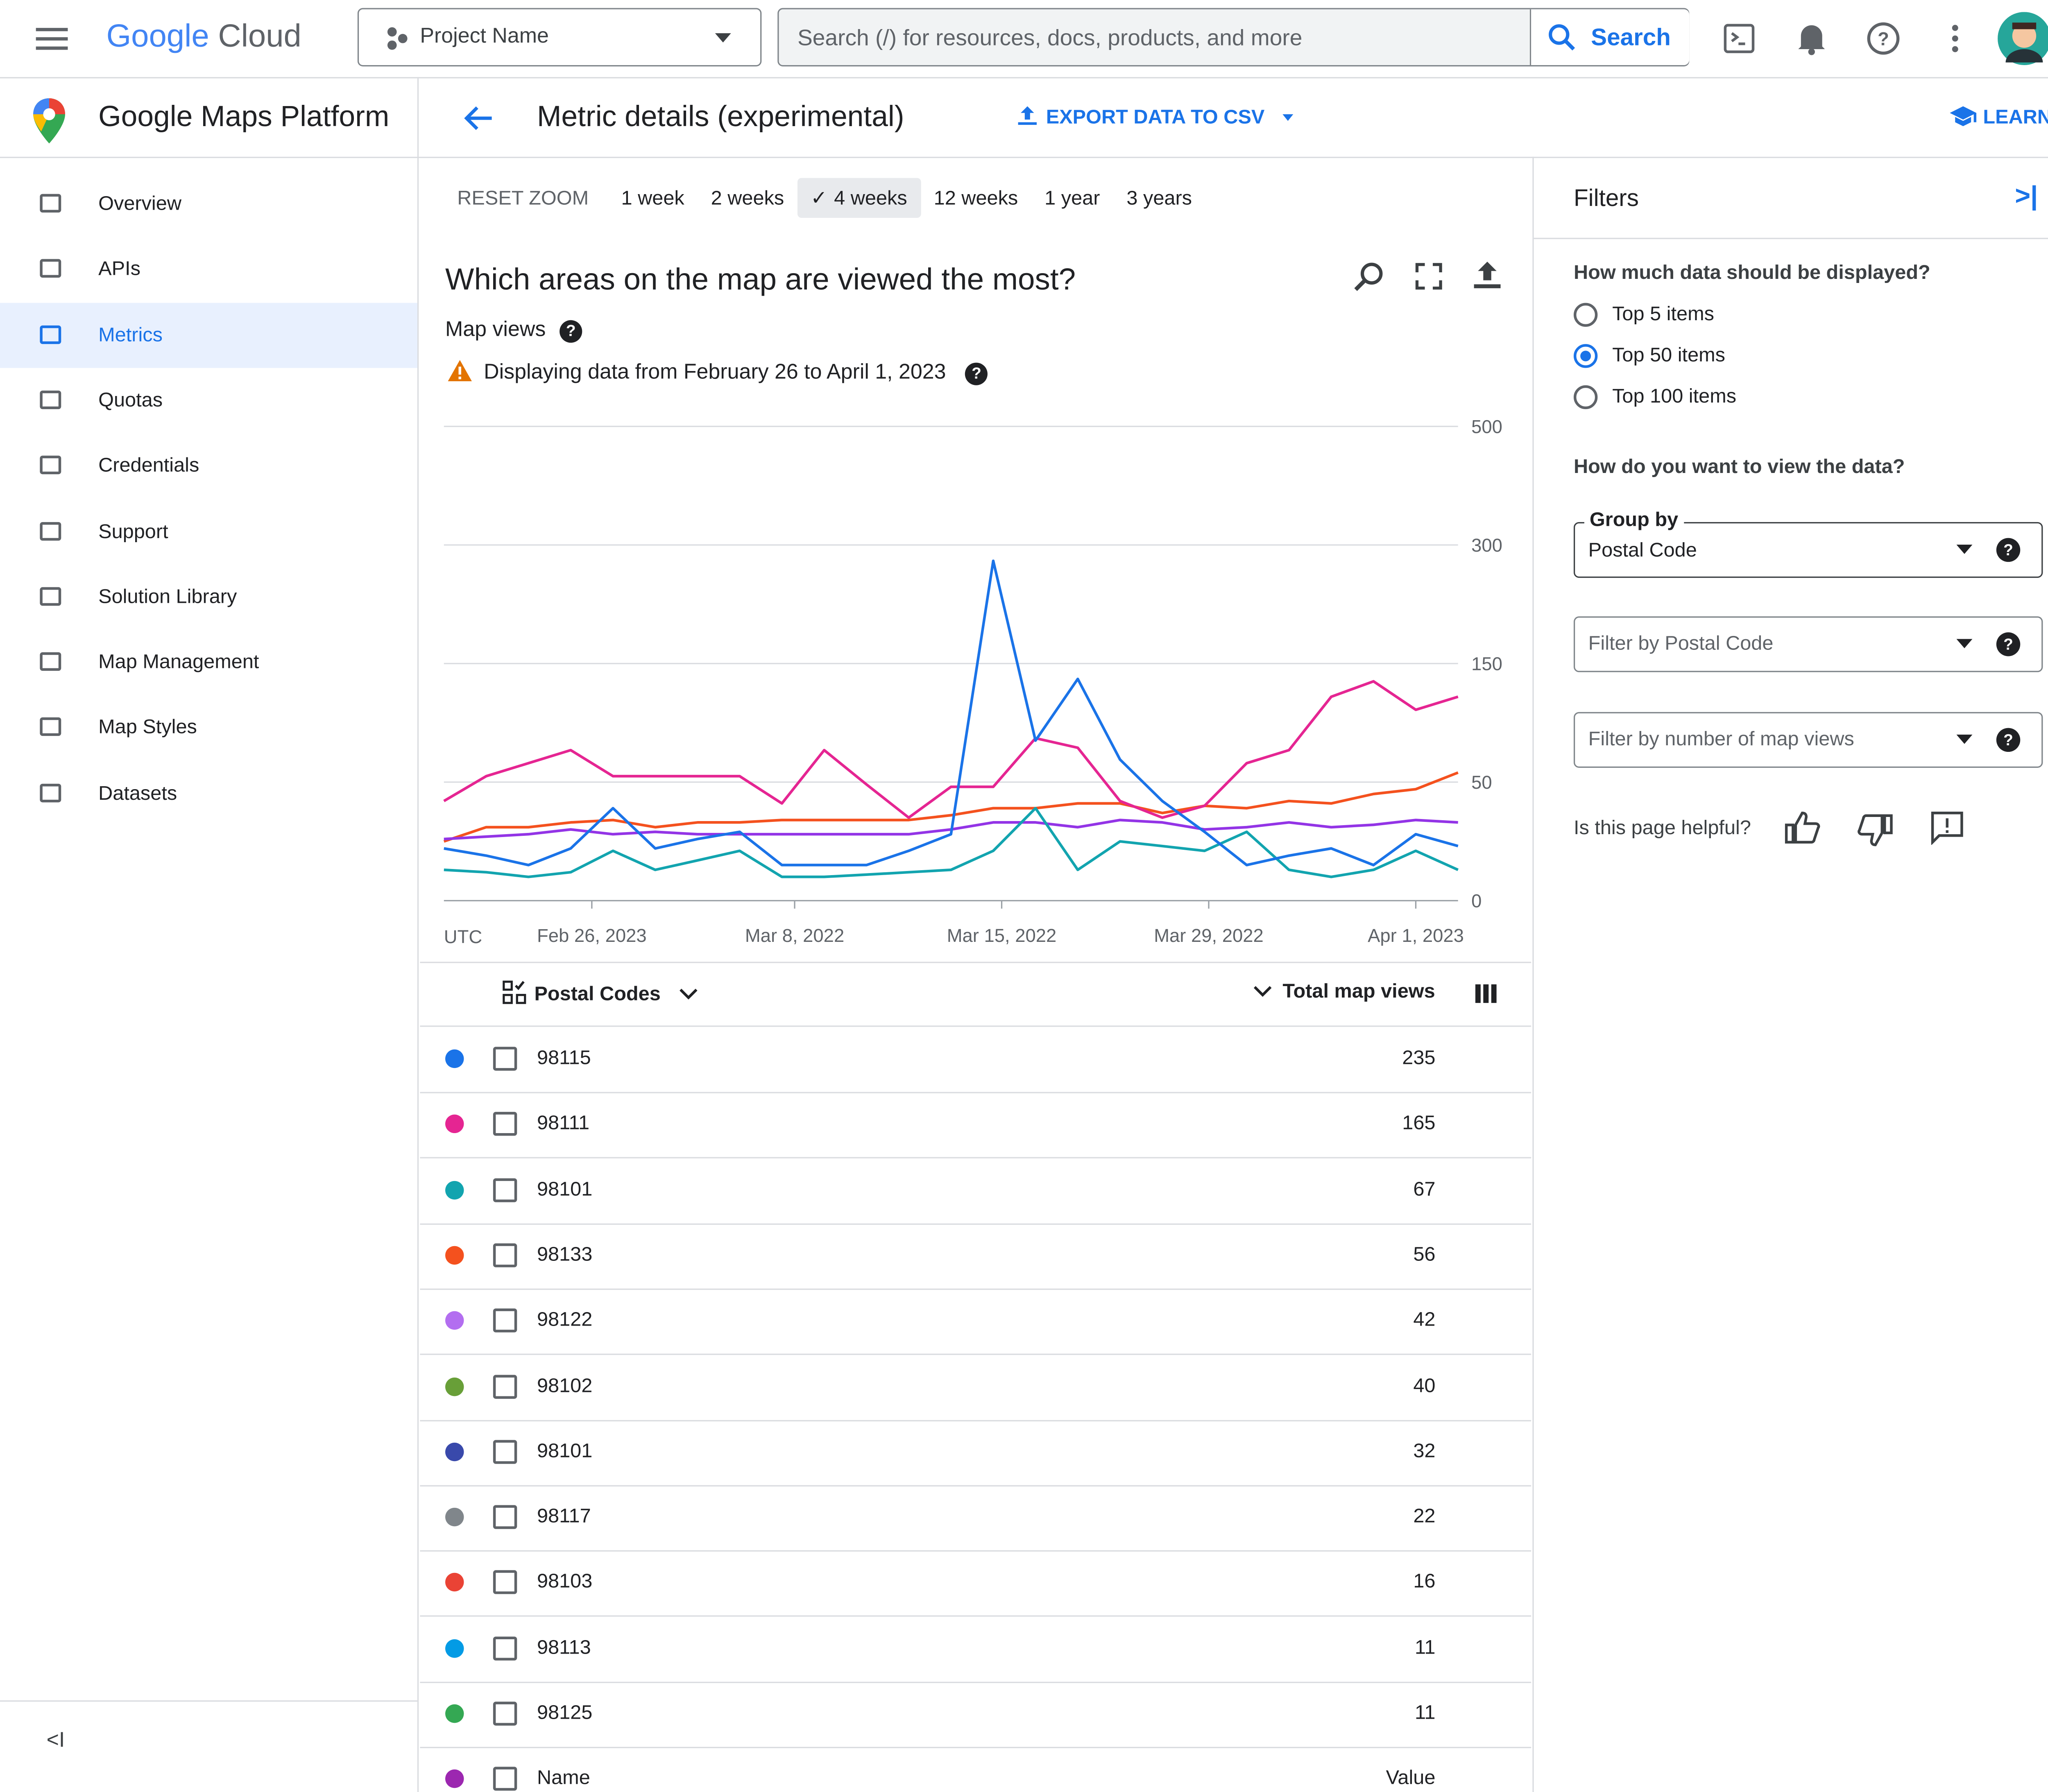 The width and height of the screenshot is (2048, 1792). I want to click on search-icon, so click(1562, 37).